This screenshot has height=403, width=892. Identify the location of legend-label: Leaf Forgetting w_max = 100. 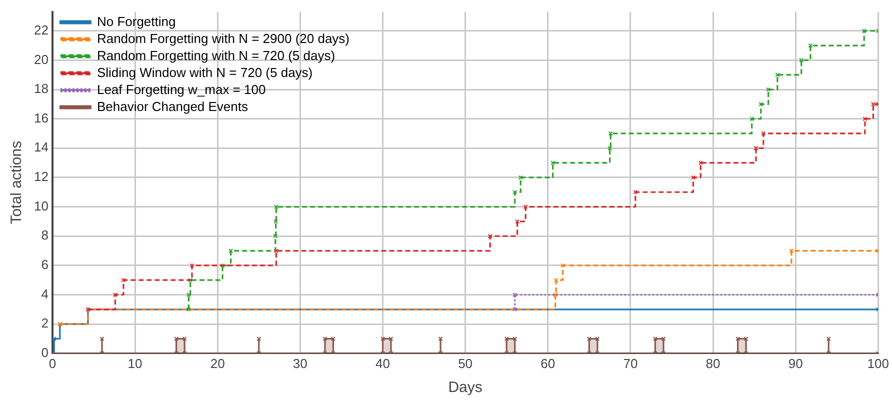
(181, 89).